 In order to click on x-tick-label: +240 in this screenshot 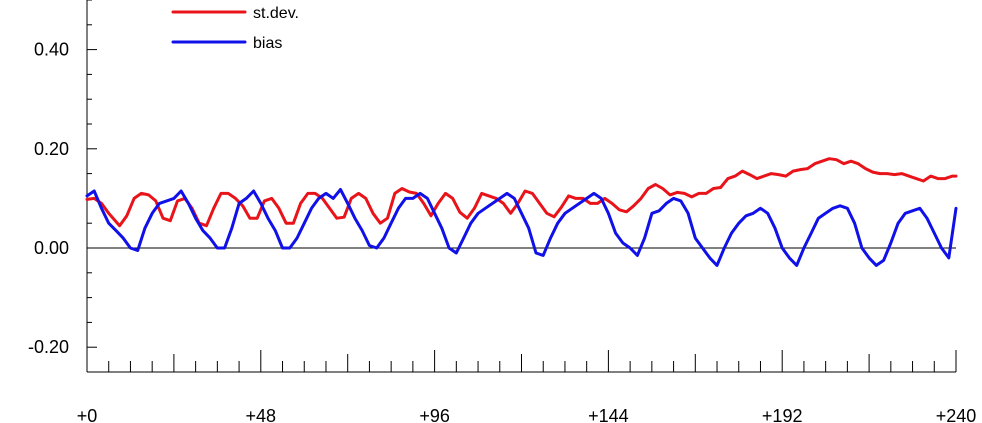, I will do `click(956, 414)`.